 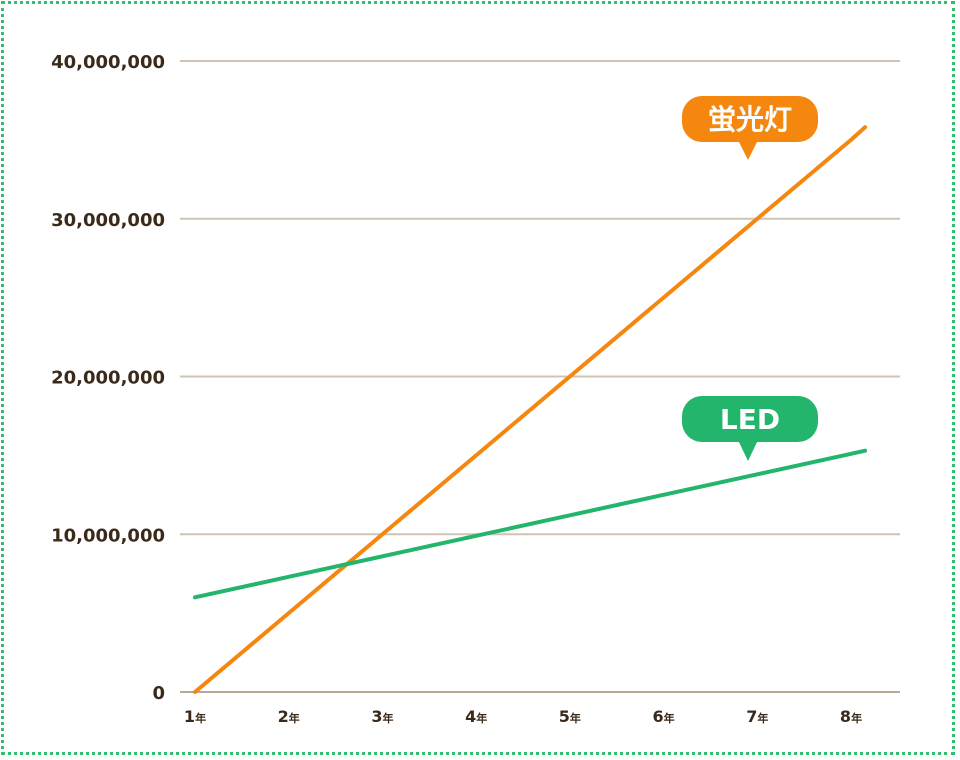 I want to click on x-tick-label: 7年, so click(x=757, y=716).